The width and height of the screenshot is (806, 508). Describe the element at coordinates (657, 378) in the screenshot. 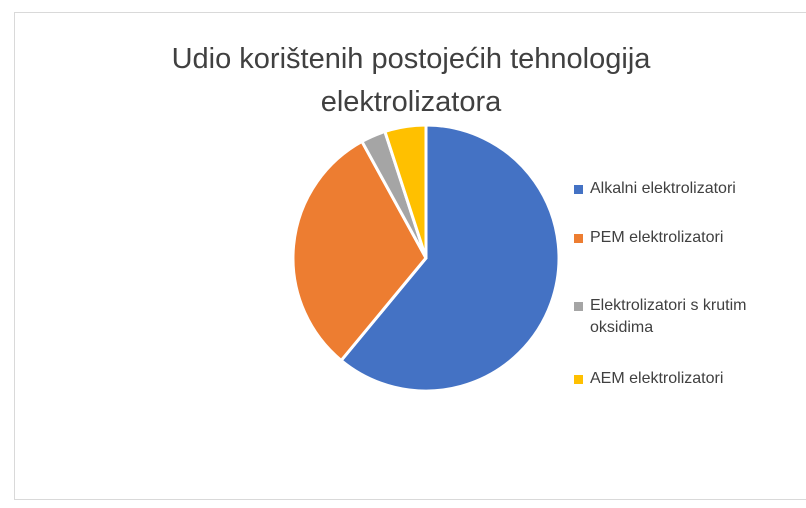

I see `legend-label: AEM elektrolizatori` at that location.